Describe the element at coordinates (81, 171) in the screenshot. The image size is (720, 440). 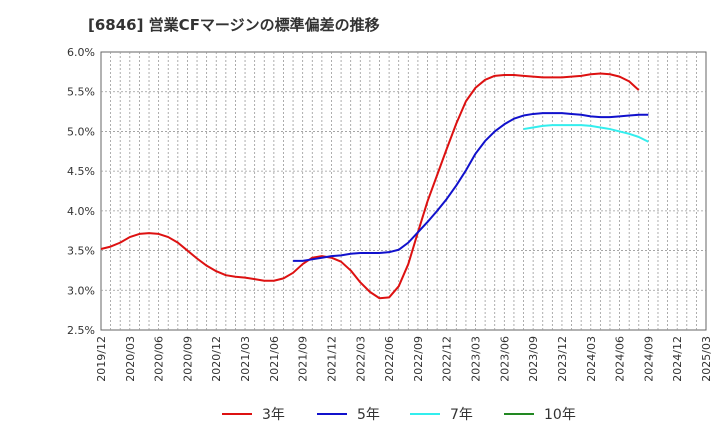
I see `y-tick-label: 4.5%` at that location.